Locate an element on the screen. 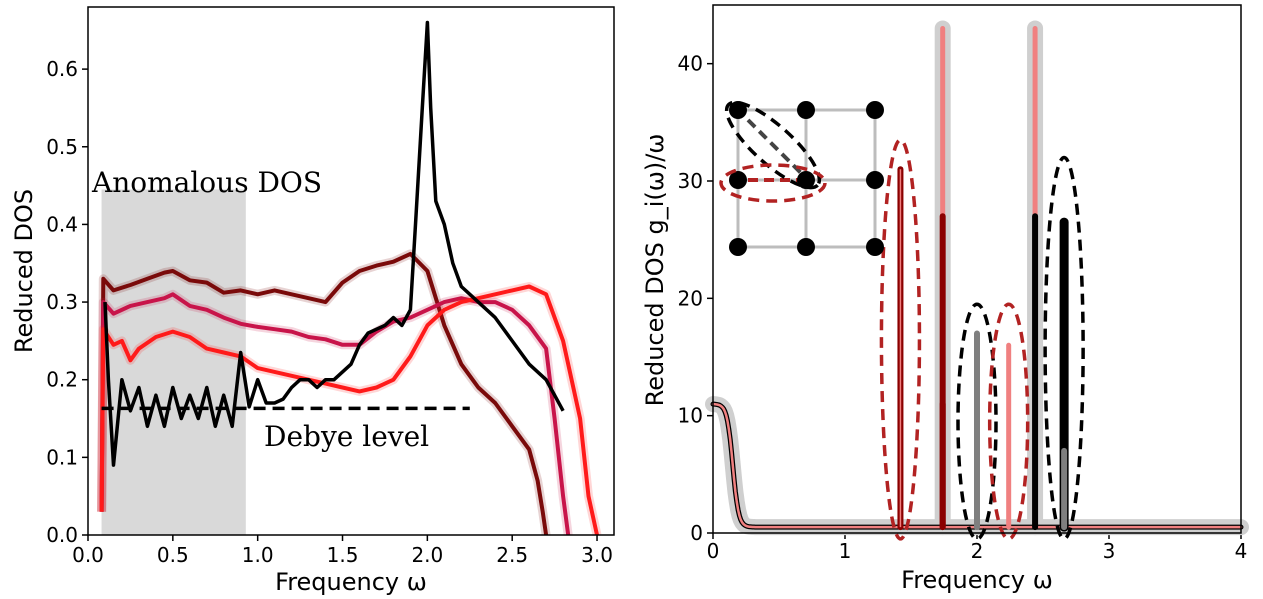 The height and width of the screenshot is (599, 1263). x-tick-label: 1 is located at coordinates (845, 551).